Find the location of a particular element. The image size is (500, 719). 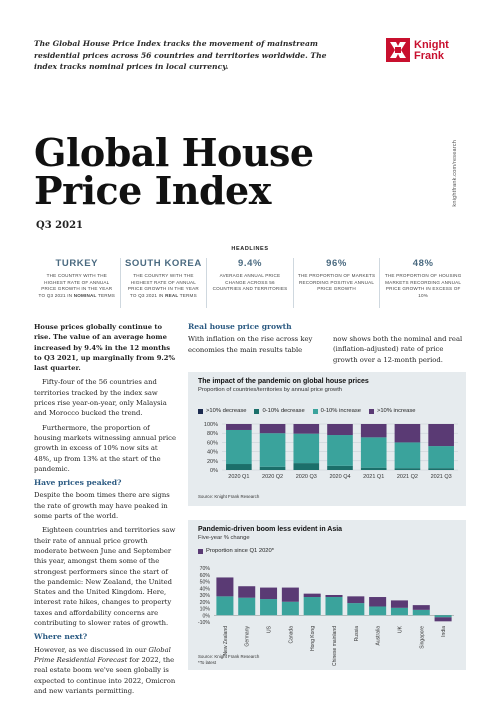

x-tick-label: 2020 Q3 is located at coordinates (306, 477).